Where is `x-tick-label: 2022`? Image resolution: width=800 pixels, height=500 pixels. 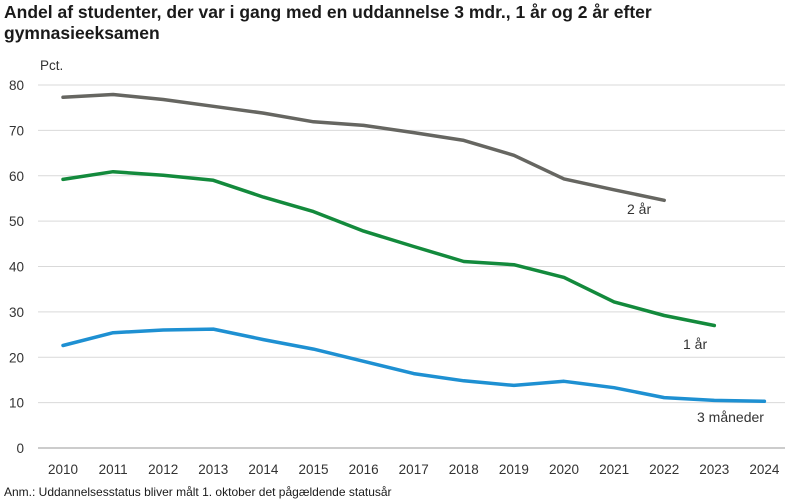
x-tick-label: 2022 is located at coordinates (664, 469).